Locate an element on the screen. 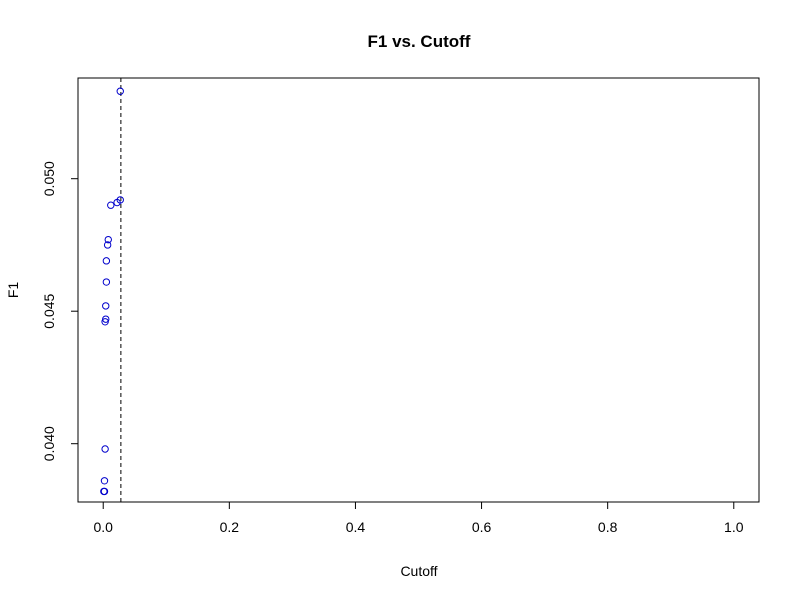  data-points is located at coordinates (112, 291).